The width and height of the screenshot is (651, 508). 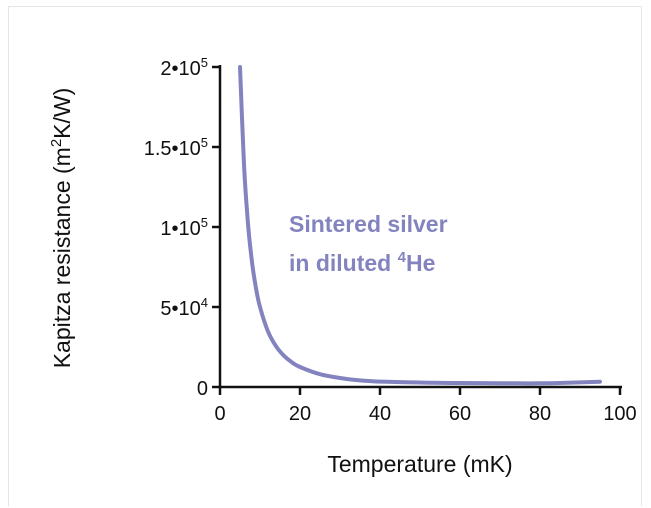 I want to click on annotation-line-2: in diluted 4He, so click(x=362, y=262).